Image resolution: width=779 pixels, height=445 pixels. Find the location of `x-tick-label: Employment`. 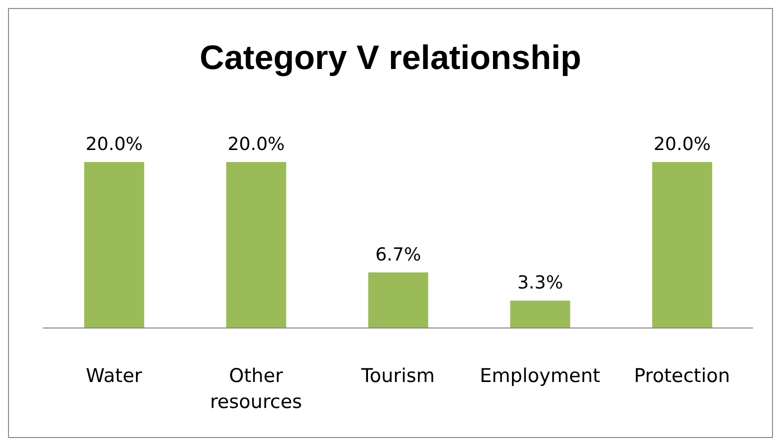

x-tick-label: Employment is located at coordinates (540, 376).